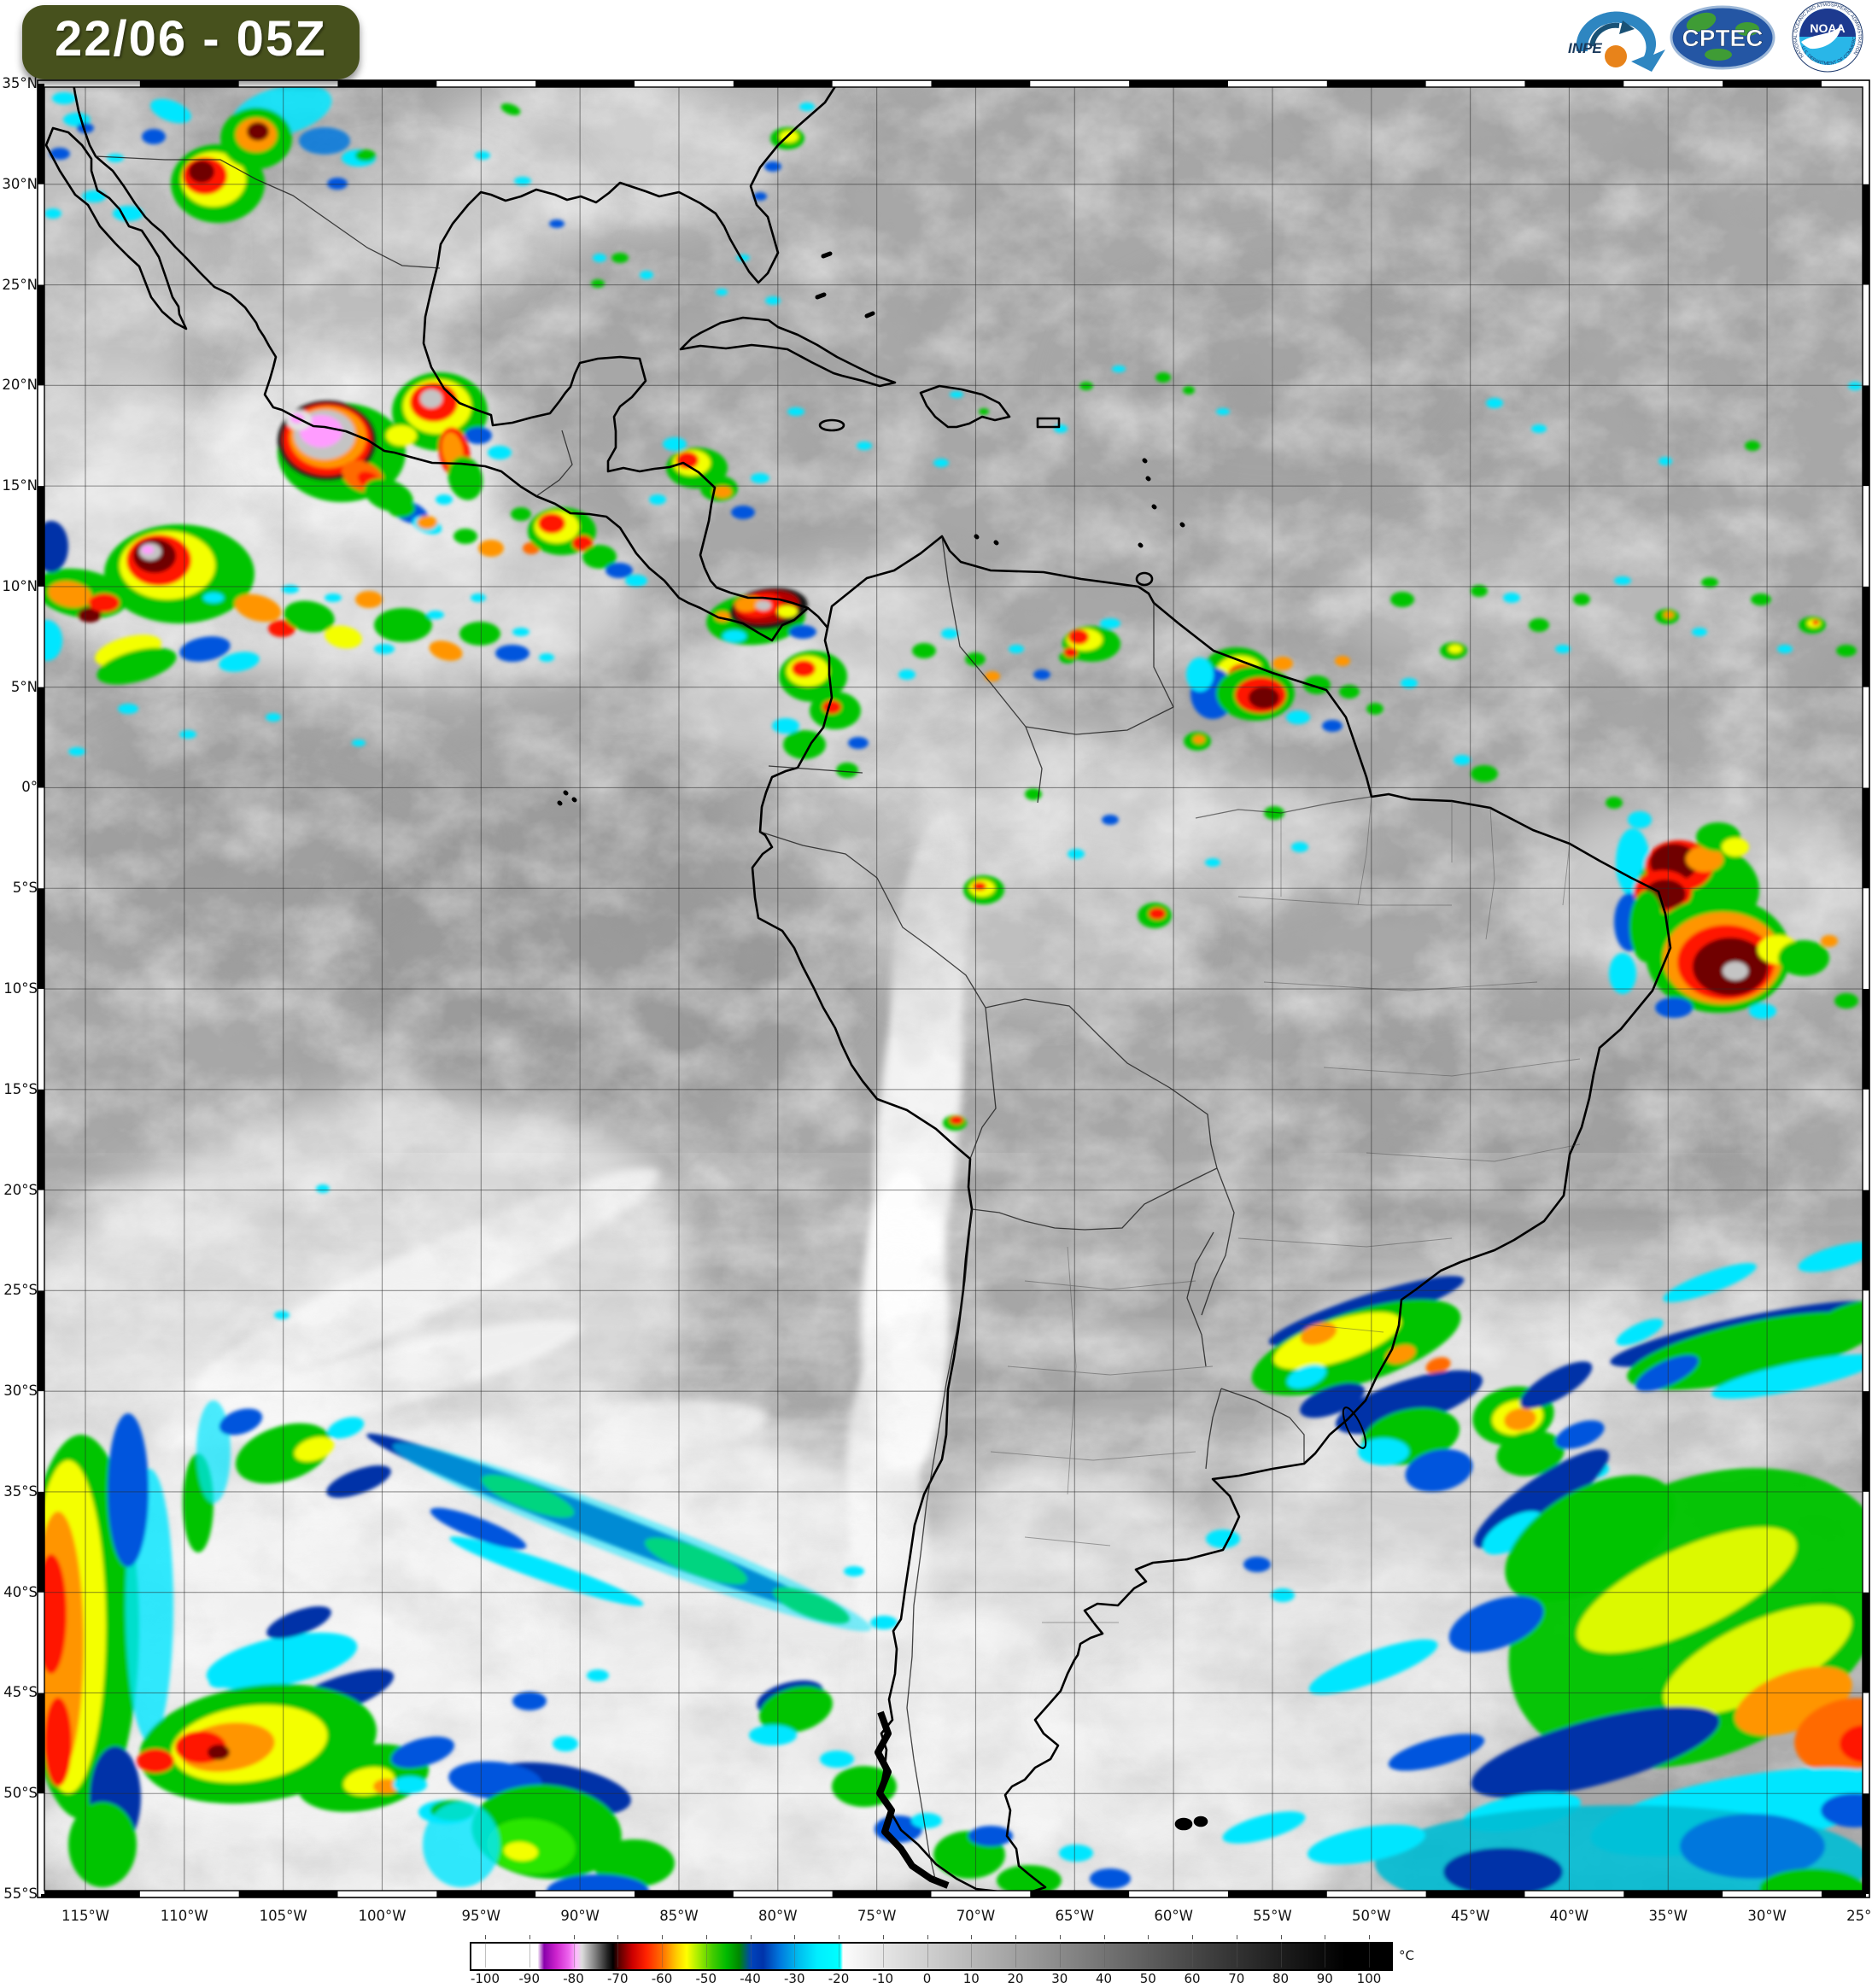 The width and height of the screenshot is (1872, 1988). Describe the element at coordinates (1620, 41) in the screenshot. I see `inpe-swirl-icon` at that location.